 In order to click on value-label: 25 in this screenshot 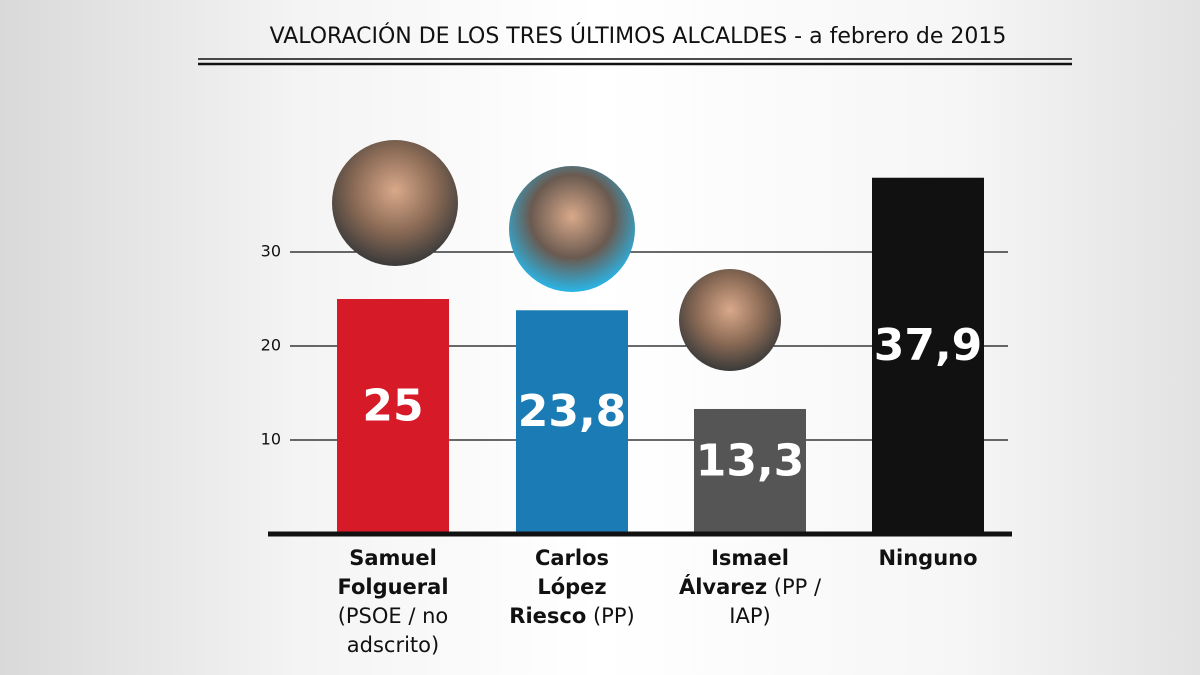, I will do `click(392, 406)`.